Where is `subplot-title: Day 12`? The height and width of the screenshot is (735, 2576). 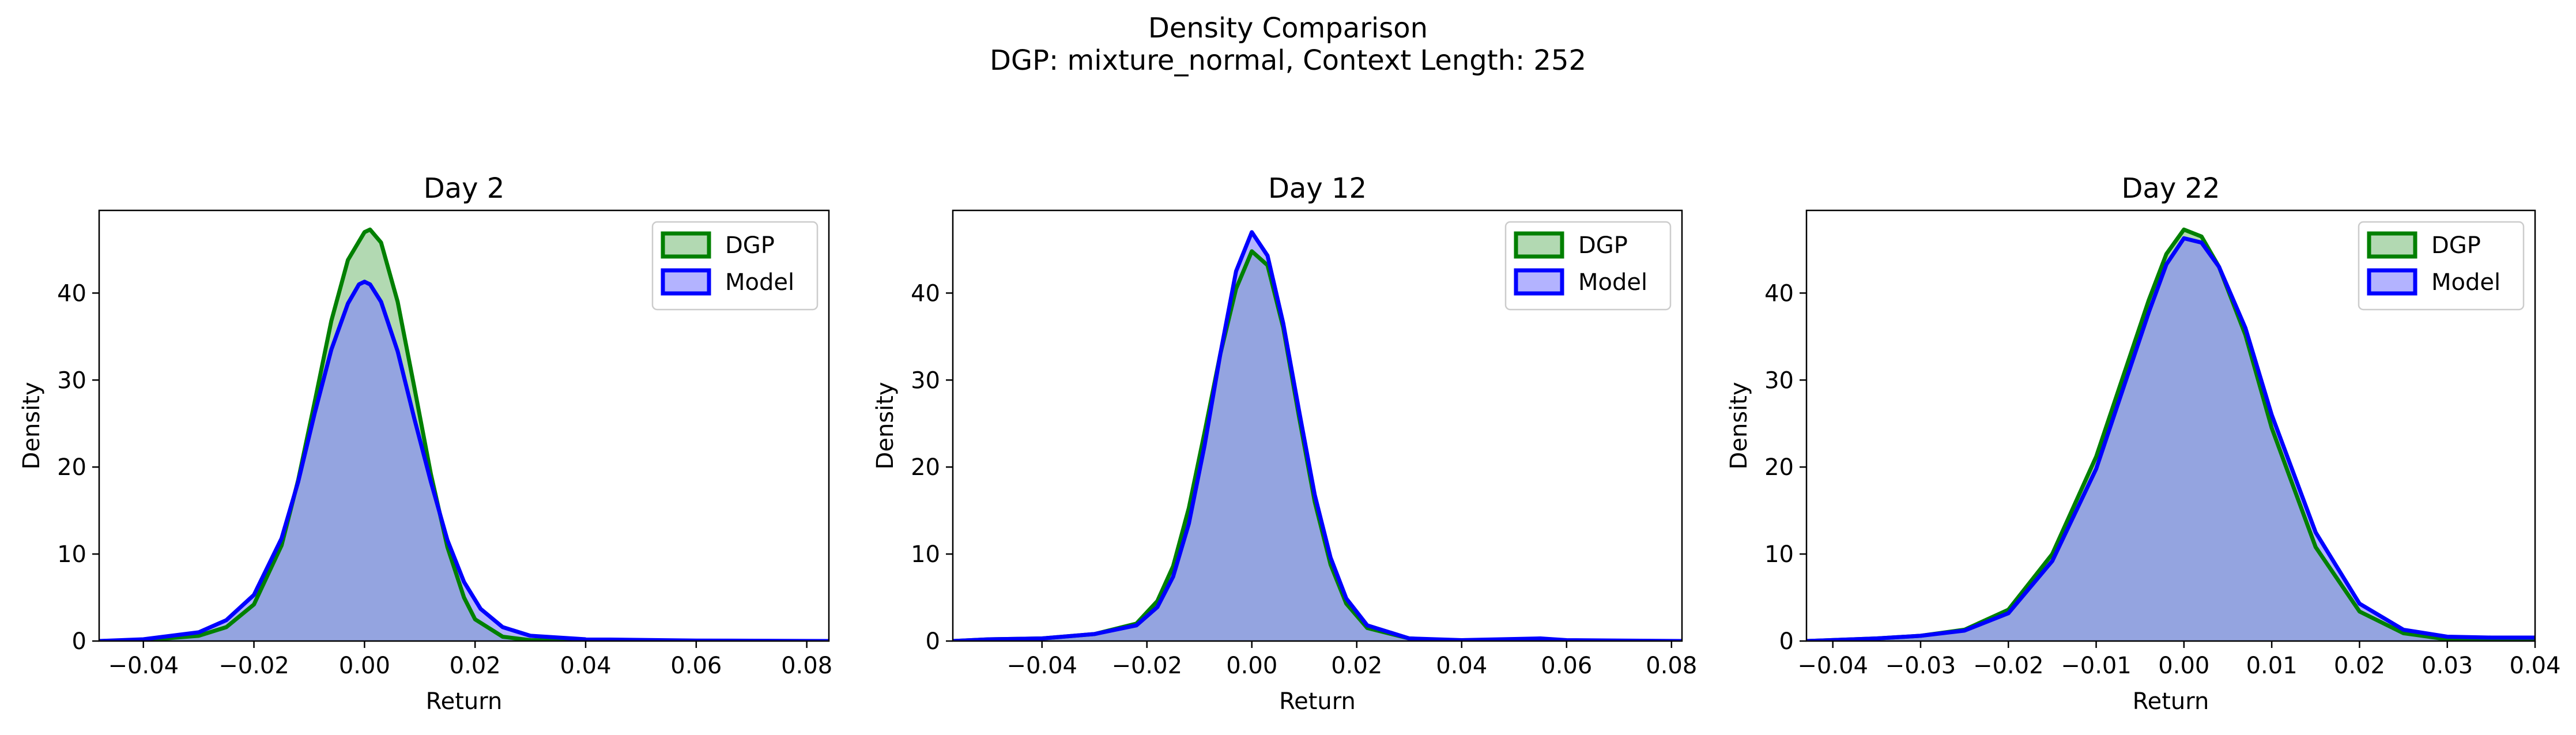 subplot-title: Day 12 is located at coordinates (1317, 188).